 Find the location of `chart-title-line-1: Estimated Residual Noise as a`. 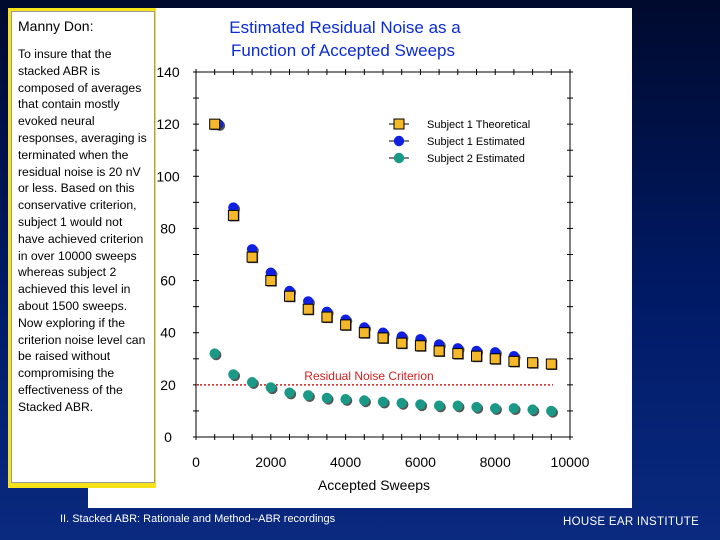

chart-title-line-1: Estimated Residual Noise as a is located at coordinates (345, 27).